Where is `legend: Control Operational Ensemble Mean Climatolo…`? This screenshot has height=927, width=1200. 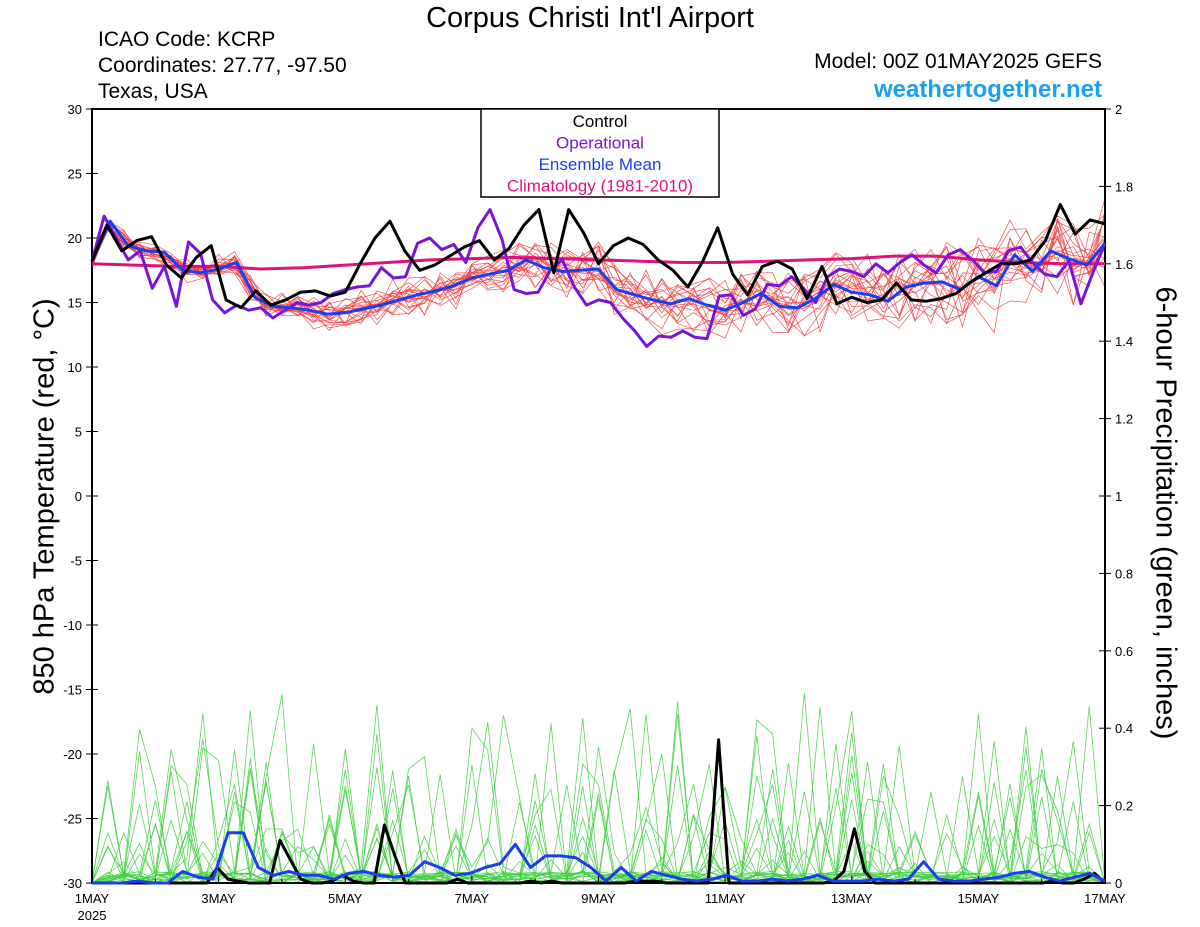 legend: Control Operational Ensemble Mean Climatolo… is located at coordinates (600, 153).